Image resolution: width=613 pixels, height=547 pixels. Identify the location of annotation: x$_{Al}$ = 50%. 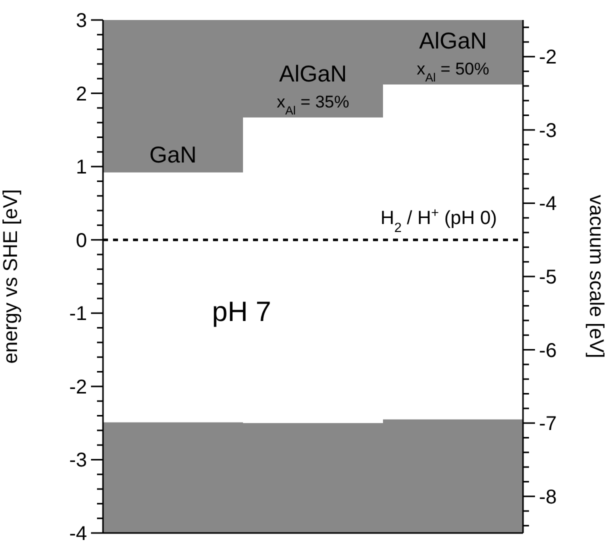
(453, 71).